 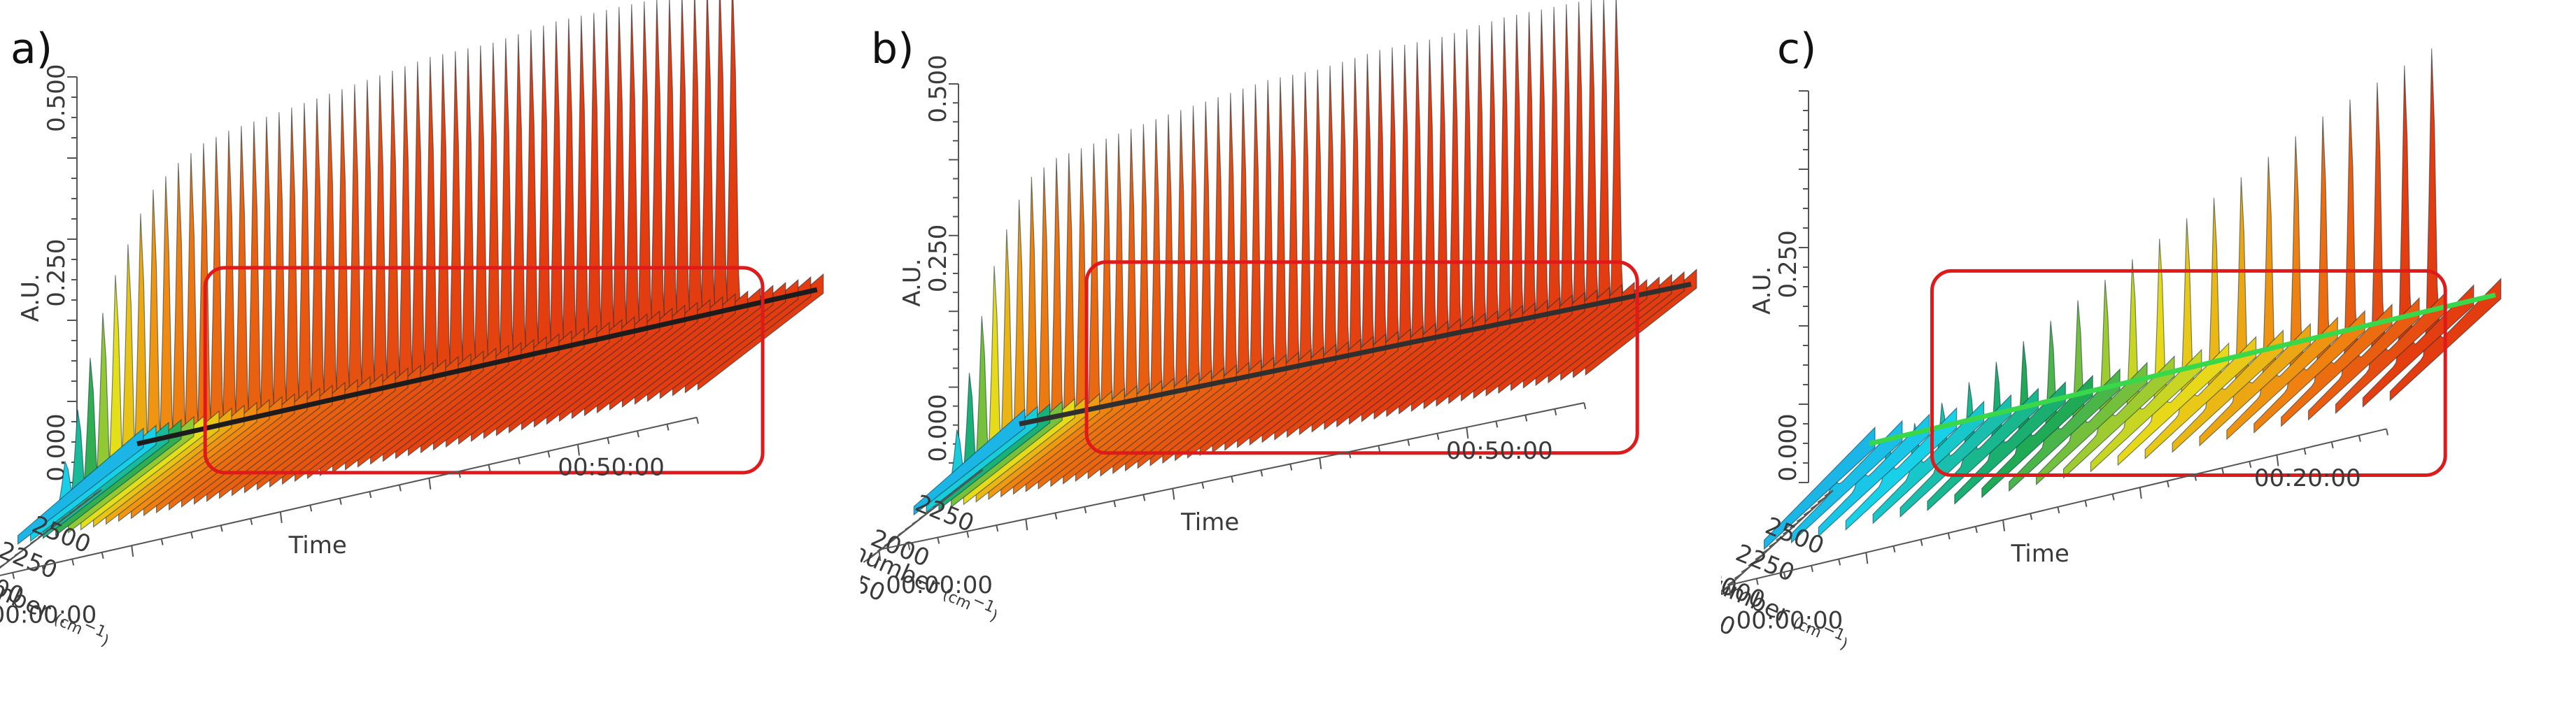 I want to click on panel-label: b), so click(x=892, y=48).